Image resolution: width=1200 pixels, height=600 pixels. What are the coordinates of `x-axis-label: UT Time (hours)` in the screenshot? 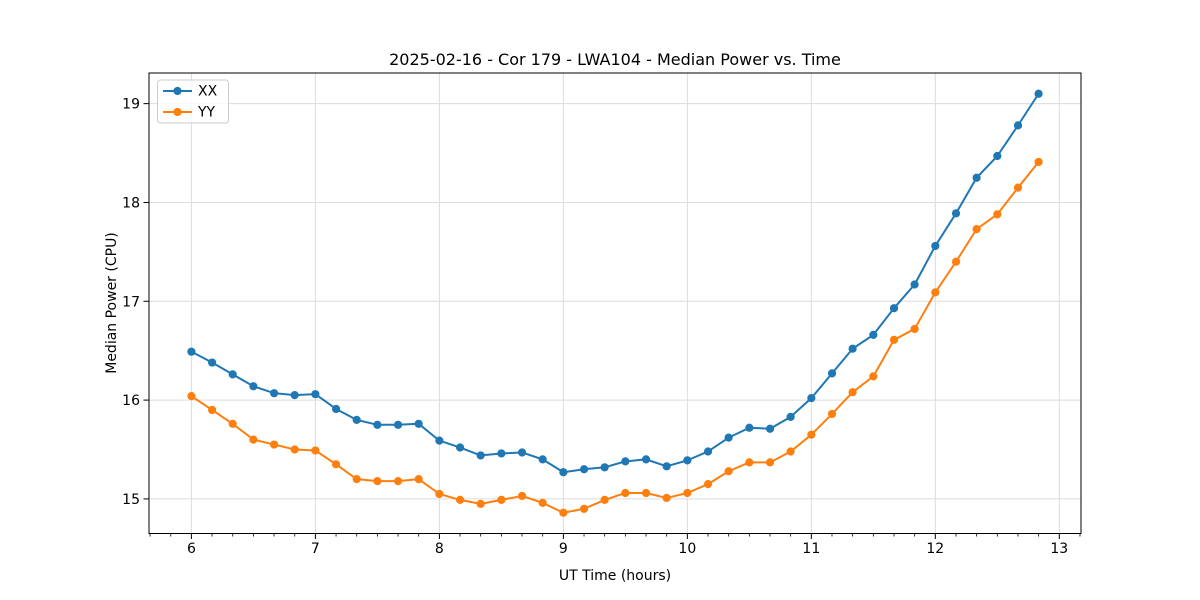 It's located at (615, 576).